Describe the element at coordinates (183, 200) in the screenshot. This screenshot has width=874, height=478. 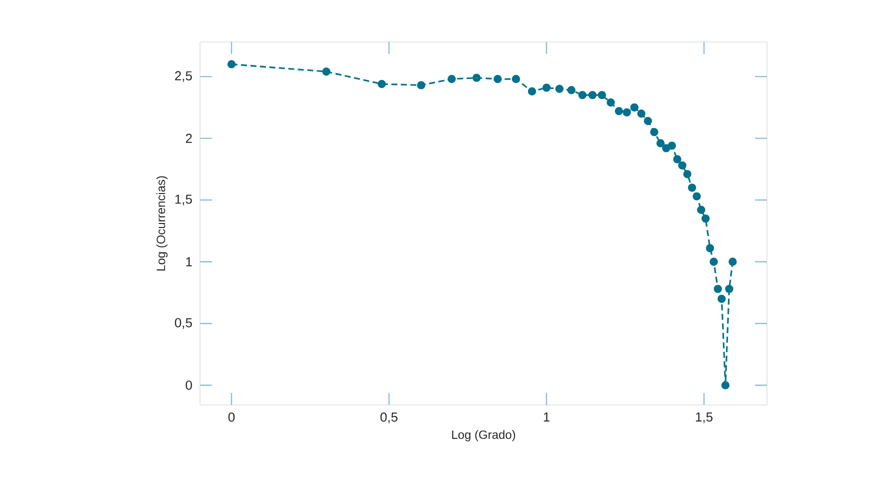
I see `y-tick-label: 1,5` at that location.